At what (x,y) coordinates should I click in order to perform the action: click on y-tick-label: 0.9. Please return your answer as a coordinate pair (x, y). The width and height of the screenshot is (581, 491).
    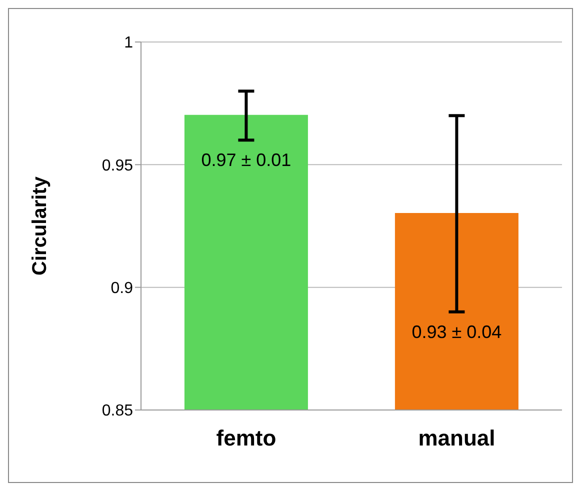
    Looking at the image, I should click on (122, 289).